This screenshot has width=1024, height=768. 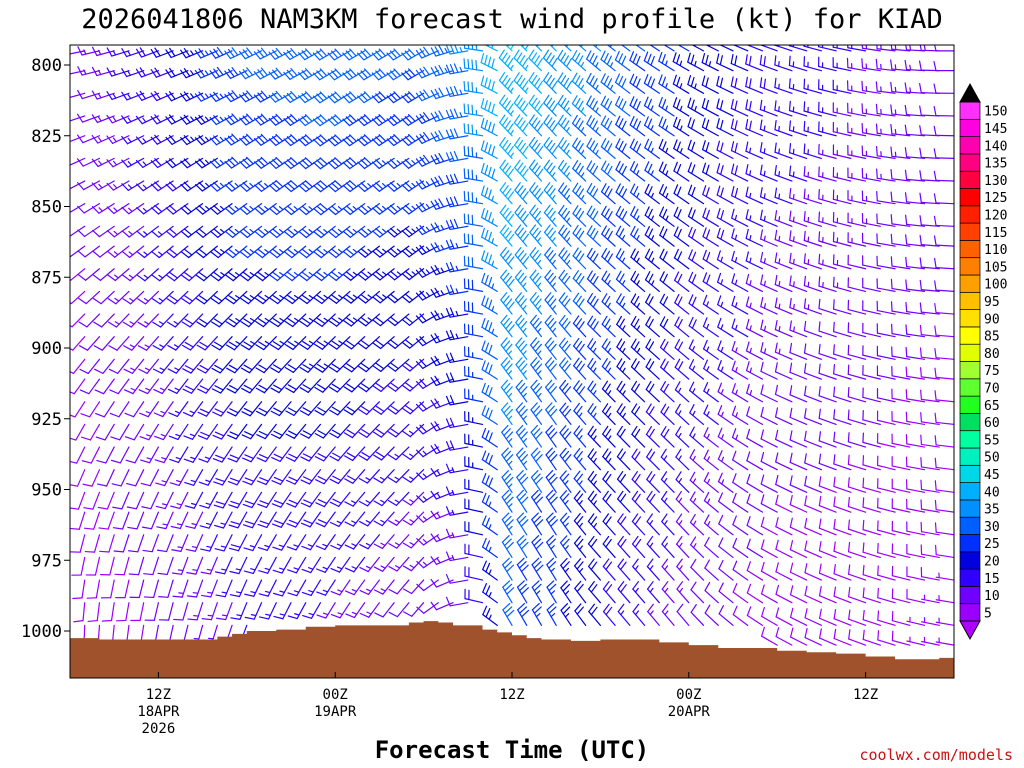 What do you see at coordinates (335, 712) in the screenshot?
I see `x-tick-label: 19APR` at bounding box center [335, 712].